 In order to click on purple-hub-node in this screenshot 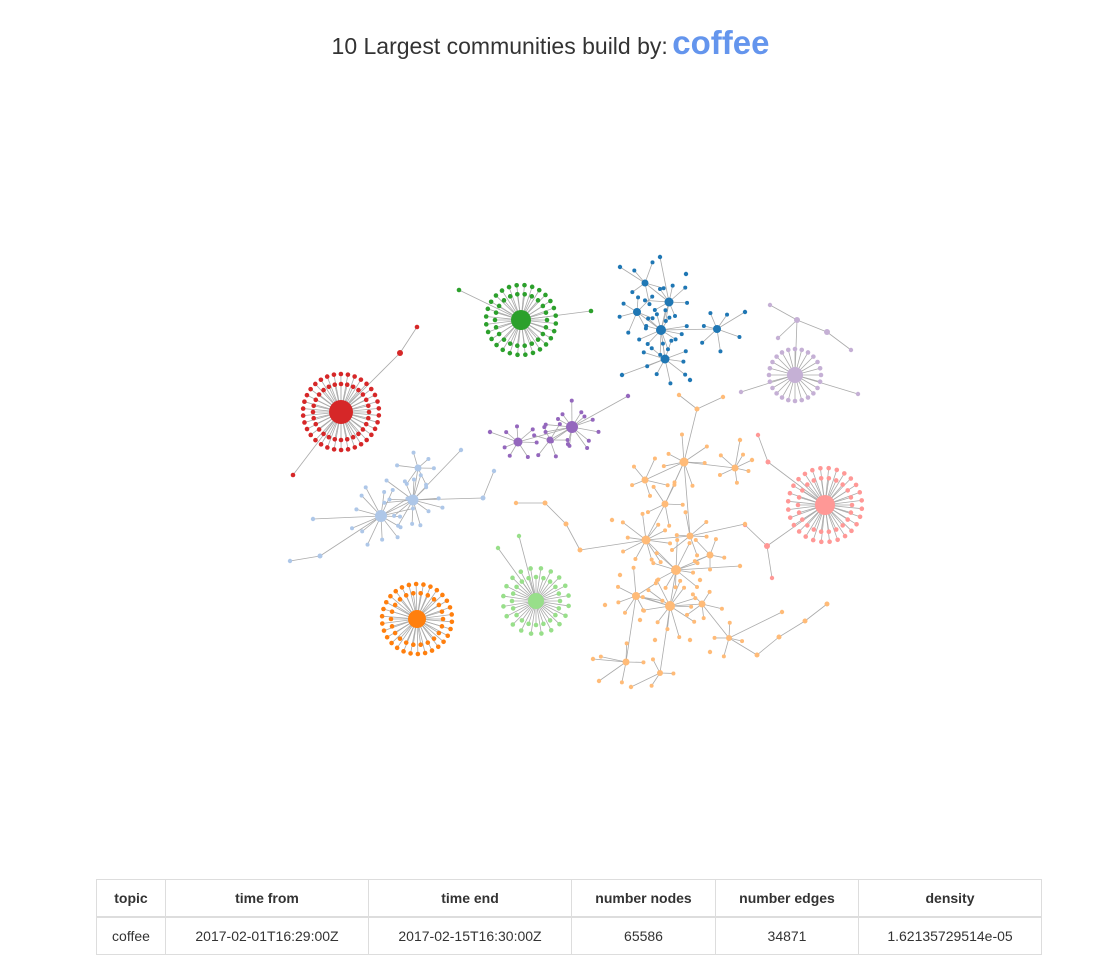, I will do `click(550, 440)`.